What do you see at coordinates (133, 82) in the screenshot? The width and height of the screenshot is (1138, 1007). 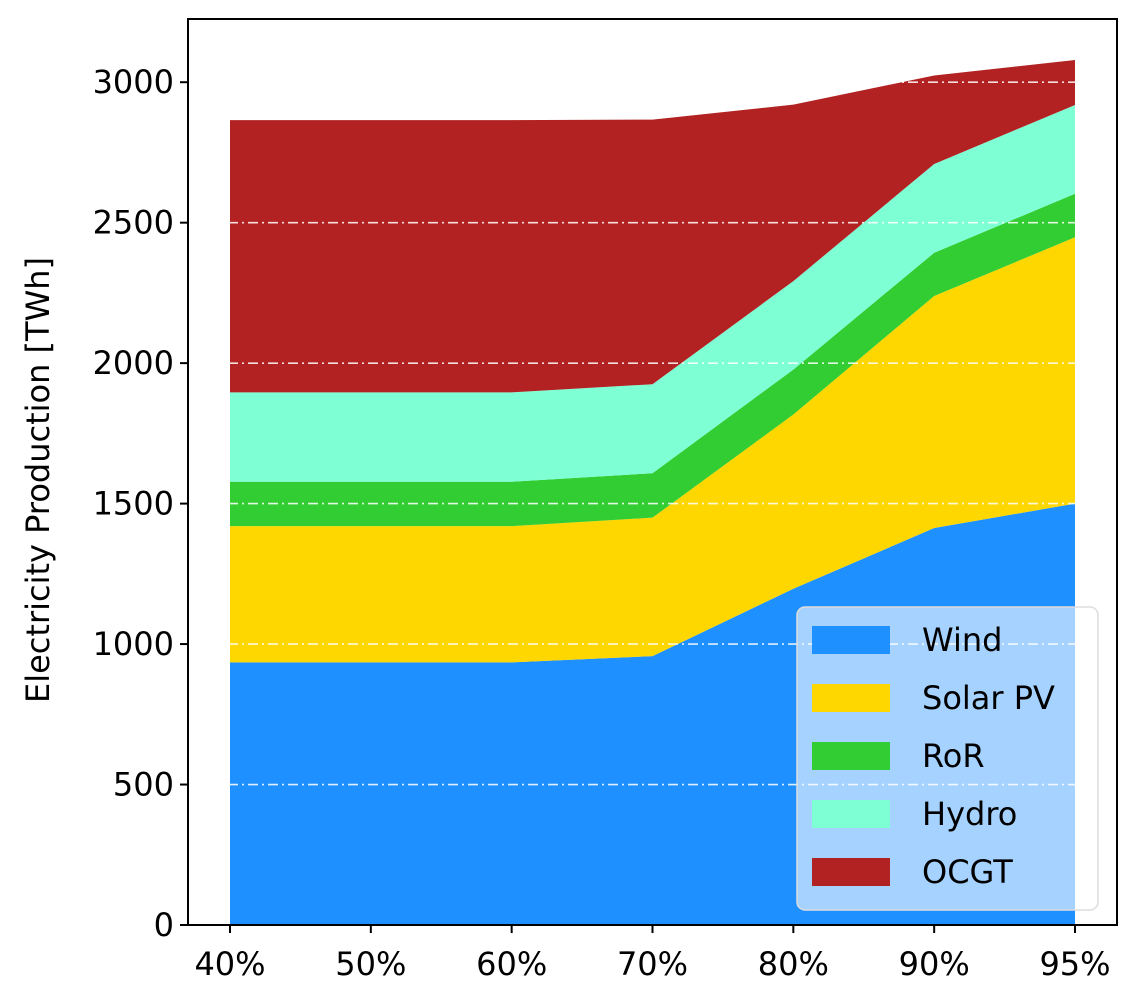 I see `y-tick-label: 3000` at bounding box center [133, 82].